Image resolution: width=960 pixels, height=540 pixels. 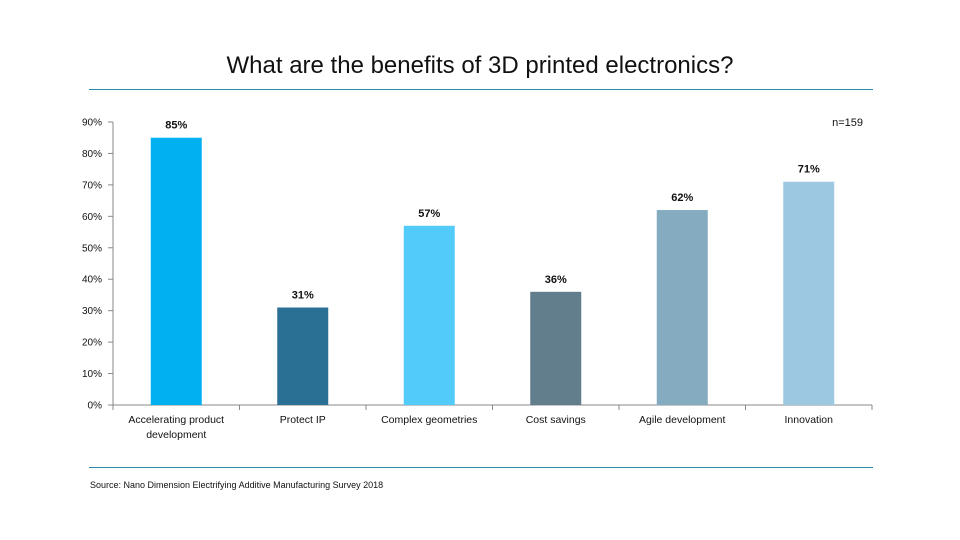 I want to click on x-category-label: Cost savings, so click(x=556, y=420).